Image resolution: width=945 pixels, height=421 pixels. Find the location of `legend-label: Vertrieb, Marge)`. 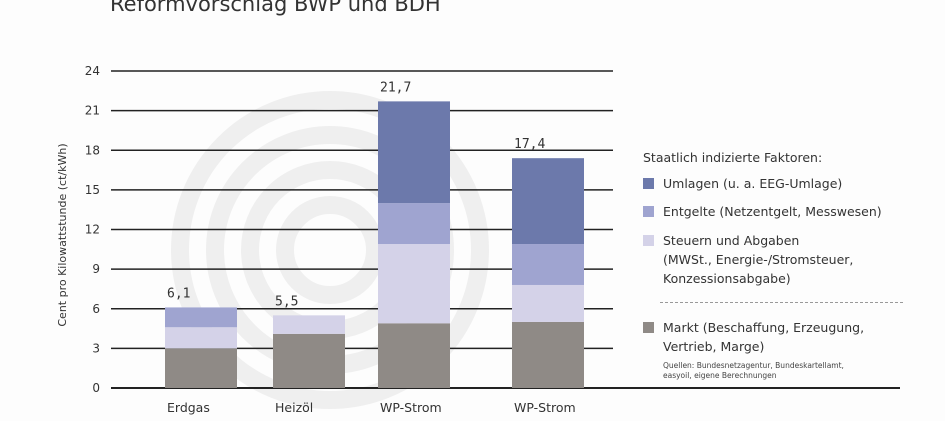

legend-label: Vertrieb, Marge) is located at coordinates (714, 346).